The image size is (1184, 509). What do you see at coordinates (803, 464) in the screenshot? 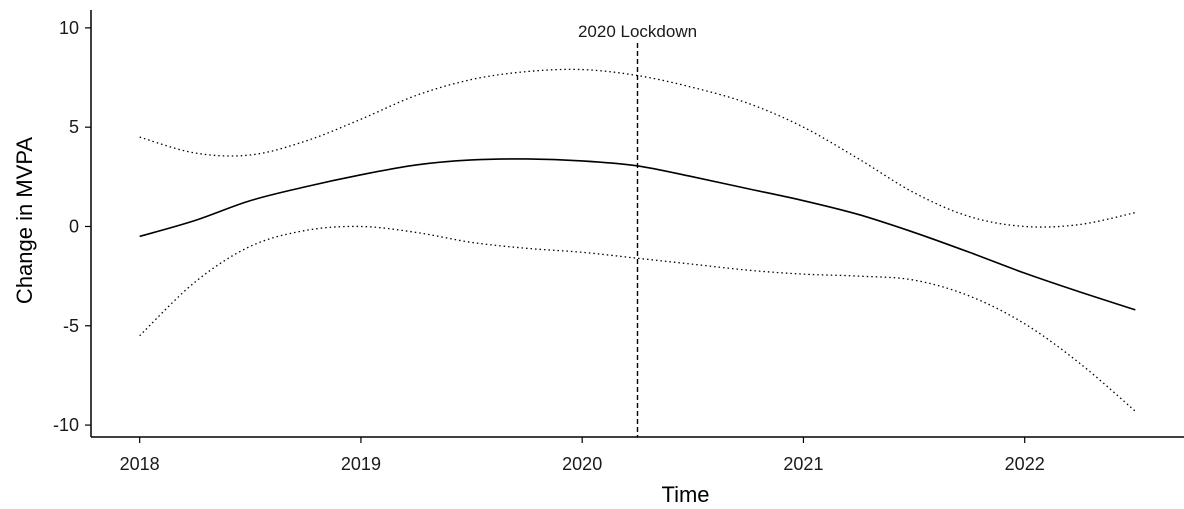
I see `x-tick-label: 2021` at bounding box center [803, 464].